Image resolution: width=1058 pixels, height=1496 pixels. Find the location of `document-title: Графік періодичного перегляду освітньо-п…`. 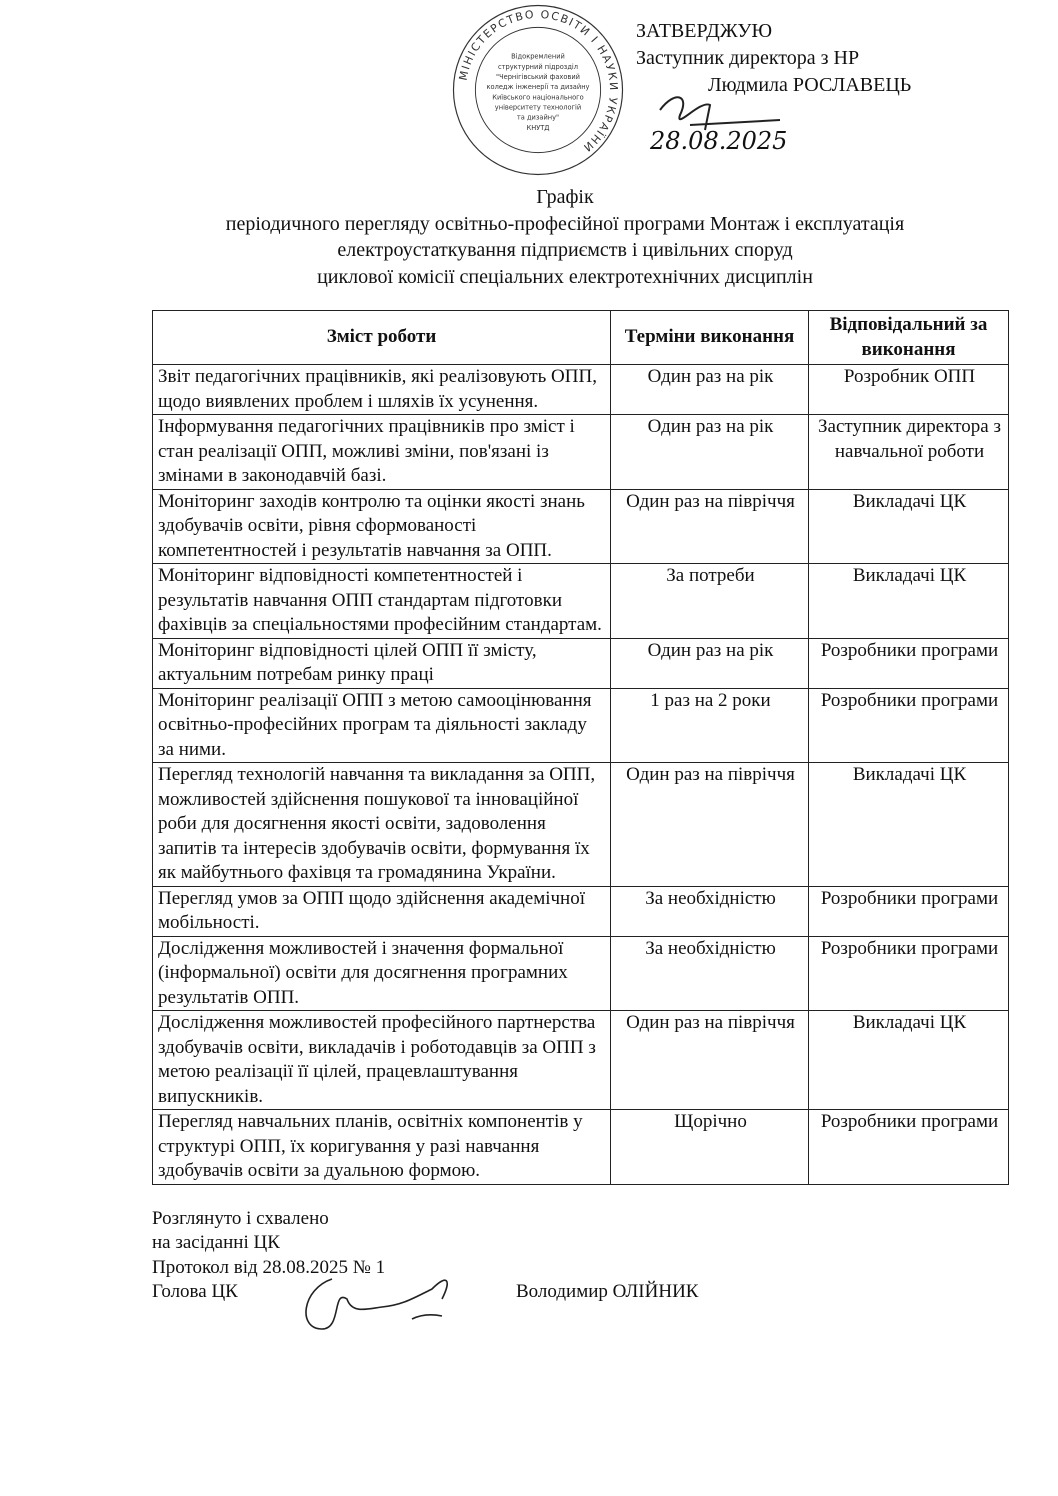

document-title: Графік періодичного перегляду освітньо-п… is located at coordinates (565, 237).